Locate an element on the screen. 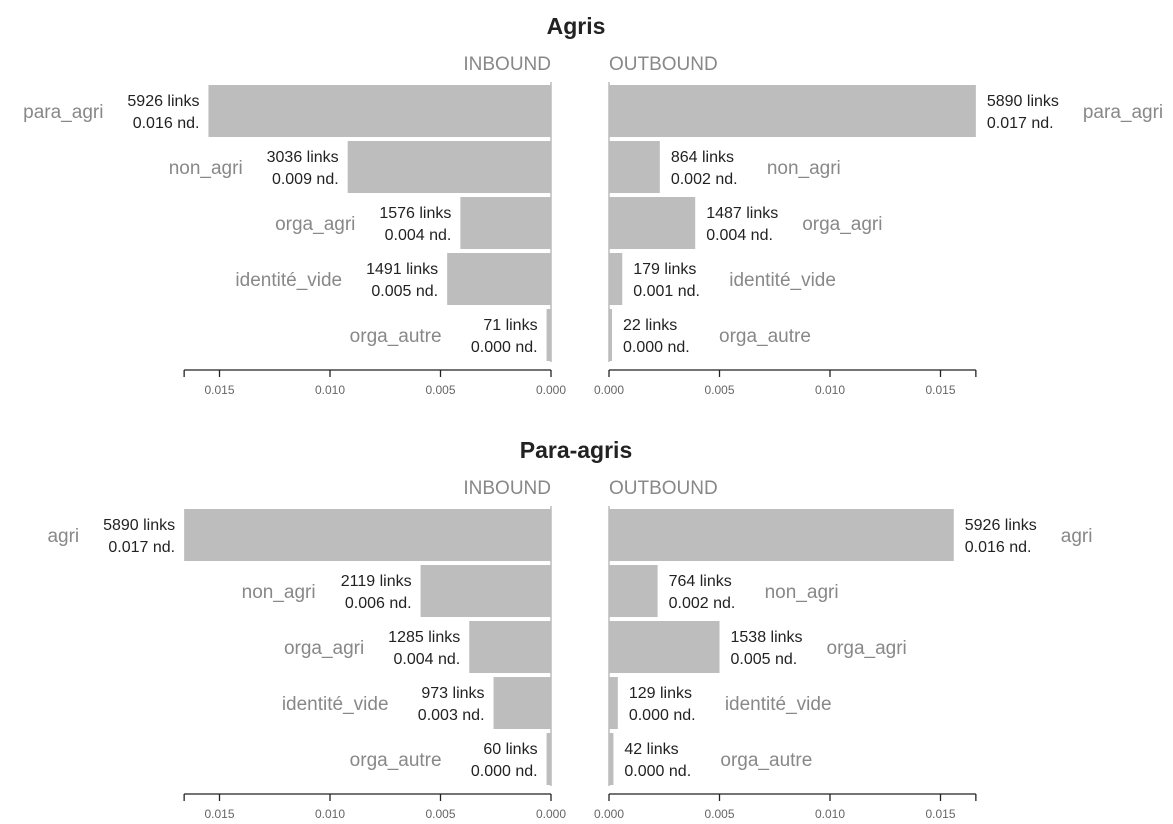  outbound-links-label: 864 links is located at coordinates (702, 157).